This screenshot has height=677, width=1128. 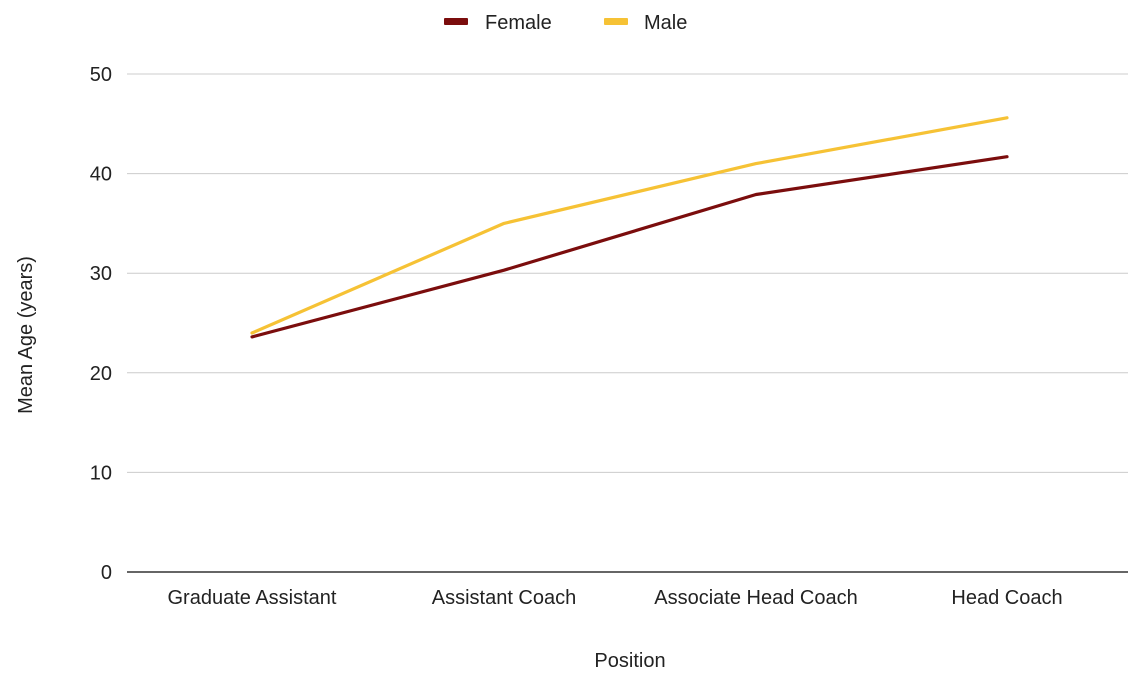 I want to click on x-tick-label: Assistant Coach, so click(x=504, y=598).